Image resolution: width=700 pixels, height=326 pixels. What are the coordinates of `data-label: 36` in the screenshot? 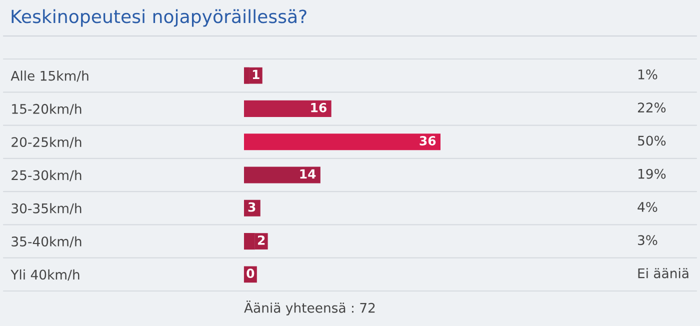 It's located at (428, 141).